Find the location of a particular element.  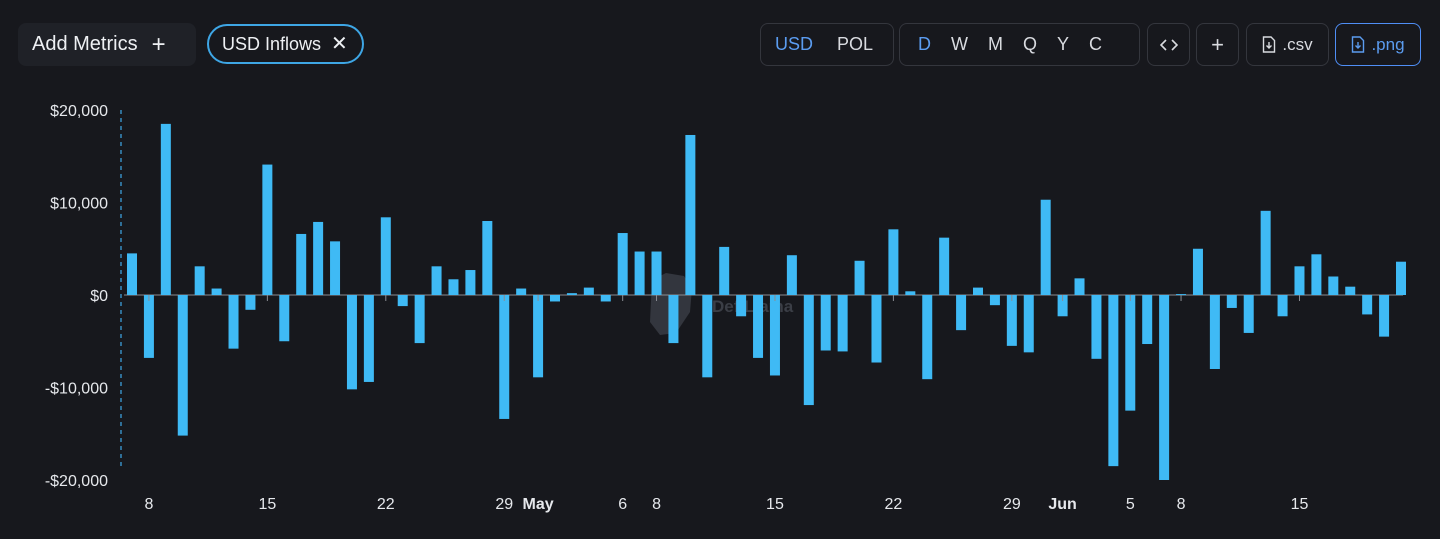

currency-option-usd: USD is located at coordinates (794, 44).